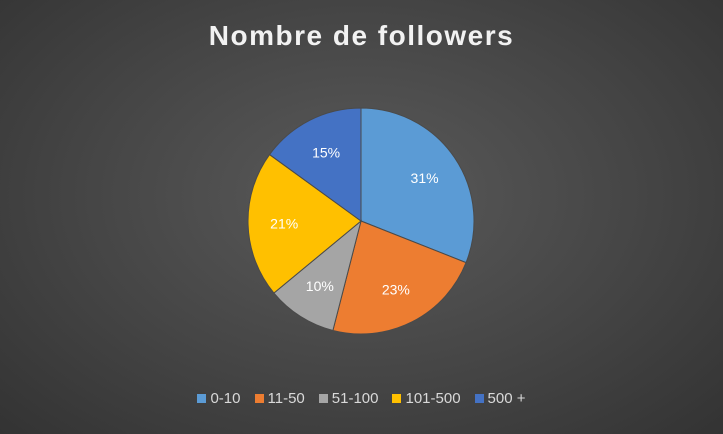  Describe the element at coordinates (425, 178) in the screenshot. I see `data-label: 31%` at that location.